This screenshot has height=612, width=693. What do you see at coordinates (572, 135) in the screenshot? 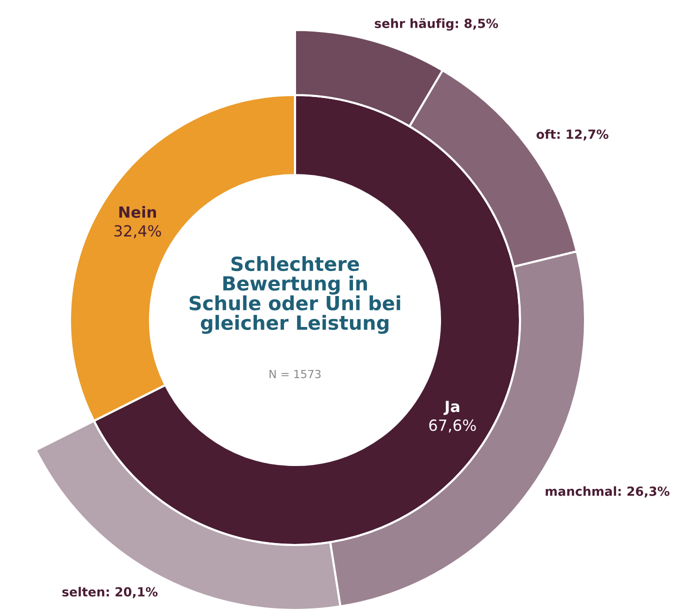
I see `data-label: oft: 12,7%` at bounding box center [572, 135].